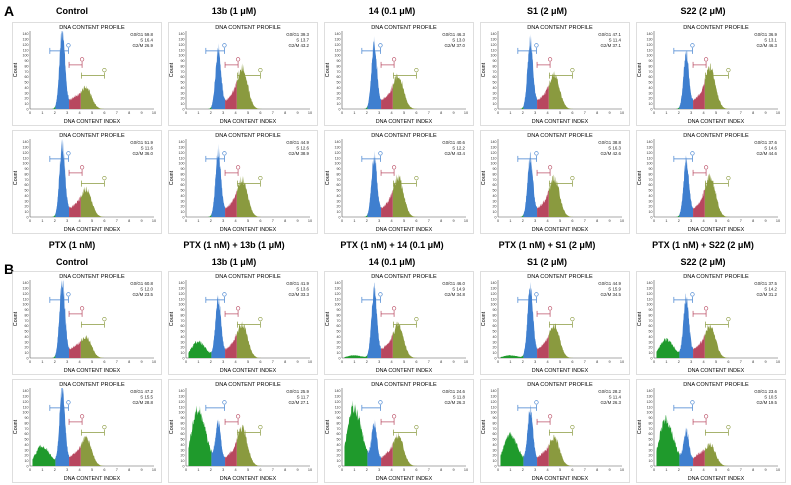 The image size is (791, 485). What do you see at coordinates (572, 319) in the screenshot?
I see `g2m-gate-marker` at bounding box center [572, 319].